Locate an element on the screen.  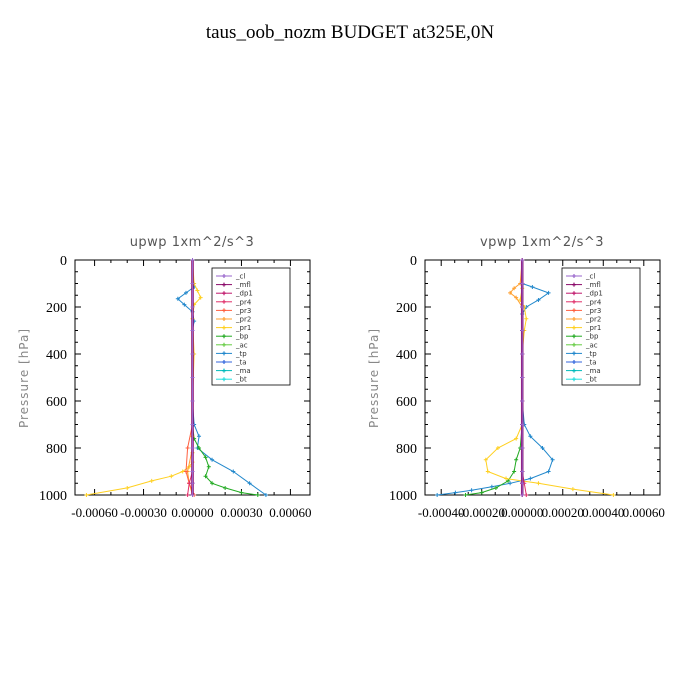
y-tick-label: 0 is located at coordinates (413, 261).